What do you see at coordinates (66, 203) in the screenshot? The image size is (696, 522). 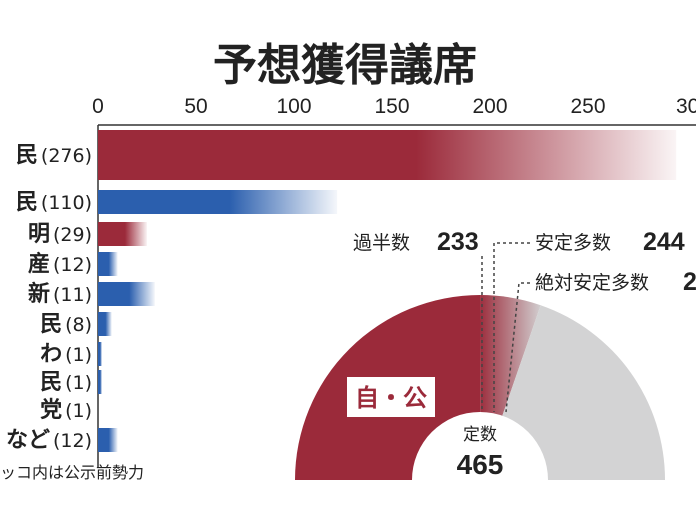 I see `previous-seats-label: (110)` at bounding box center [66, 203].